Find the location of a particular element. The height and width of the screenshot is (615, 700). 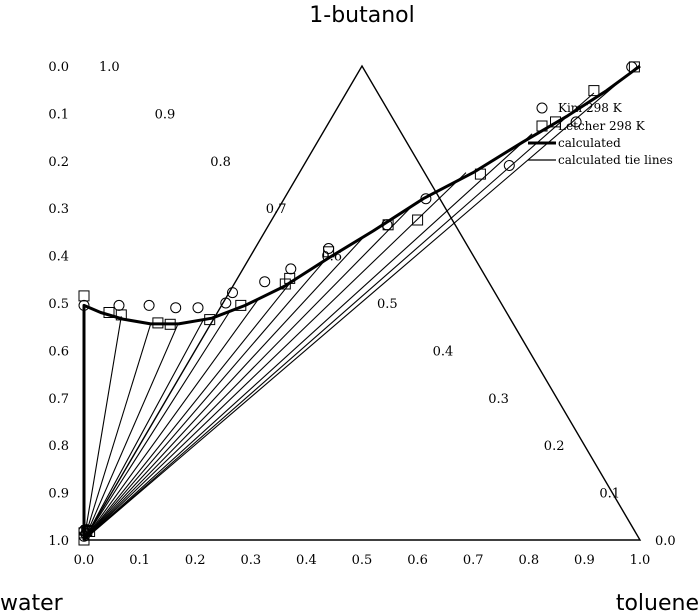

tick-label-left: 0.8 is located at coordinates (58, 446).